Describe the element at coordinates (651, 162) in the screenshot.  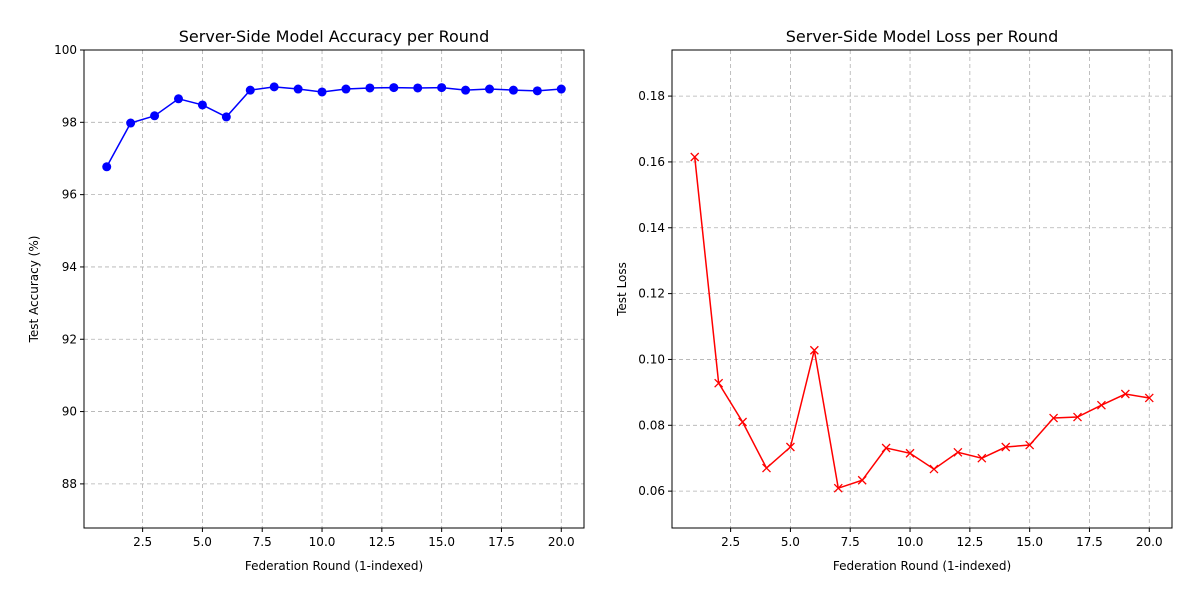
I see `y-tick-label: 0.16` at that location.